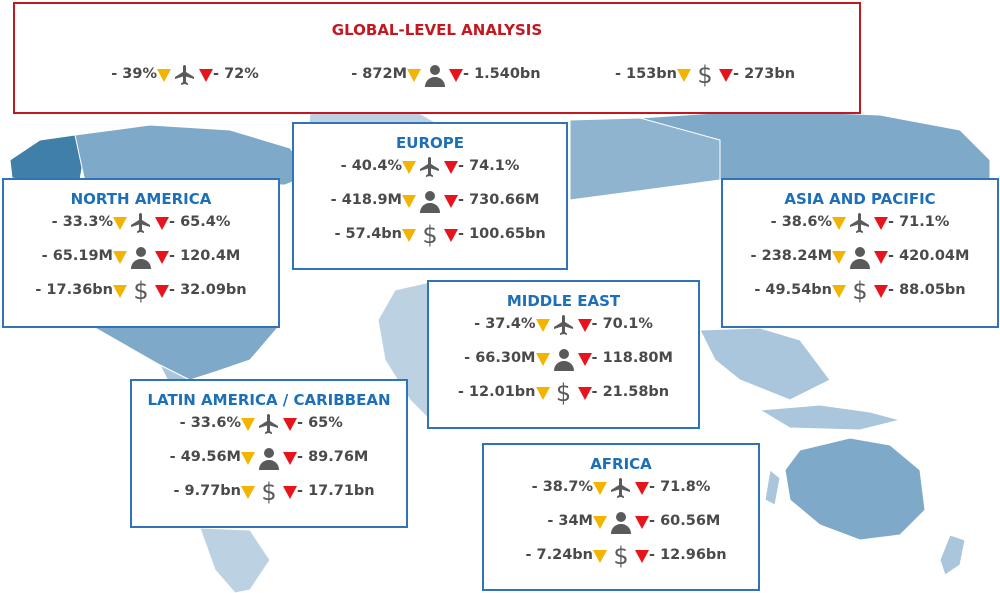 Image resolution: width=1000 pixels, height=593 pixels. I want to click on indonesia-shape, so click(830, 417).